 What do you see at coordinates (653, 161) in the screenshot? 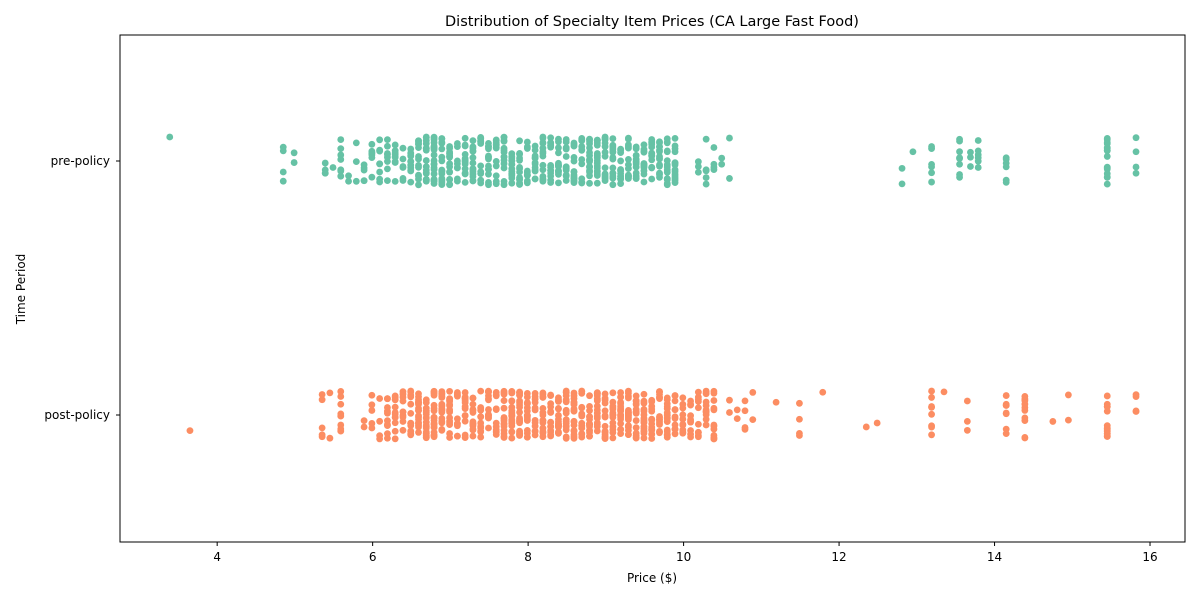
I see `series-pre-policy` at bounding box center [653, 161].